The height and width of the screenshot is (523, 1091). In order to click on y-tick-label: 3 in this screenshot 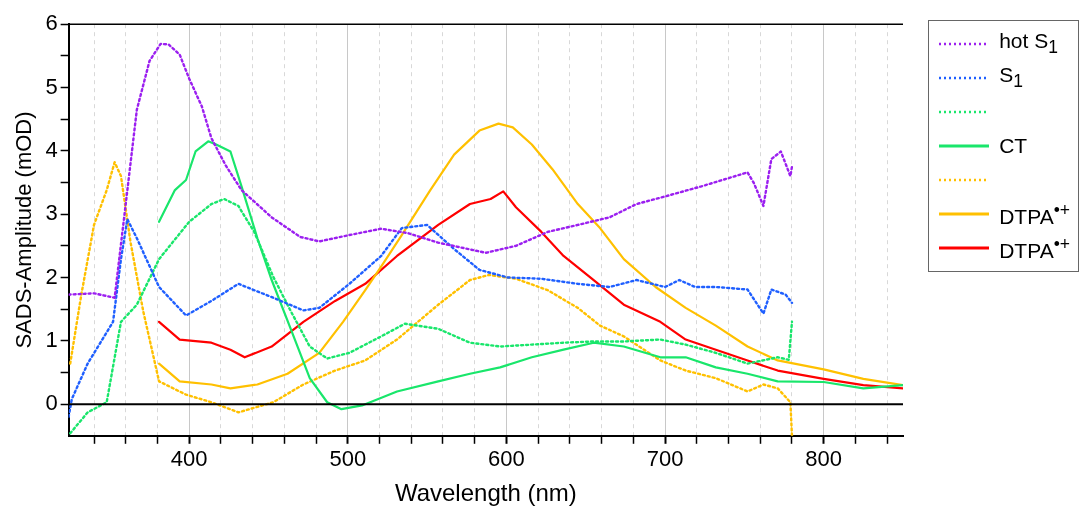, I will do `click(51, 213)`.